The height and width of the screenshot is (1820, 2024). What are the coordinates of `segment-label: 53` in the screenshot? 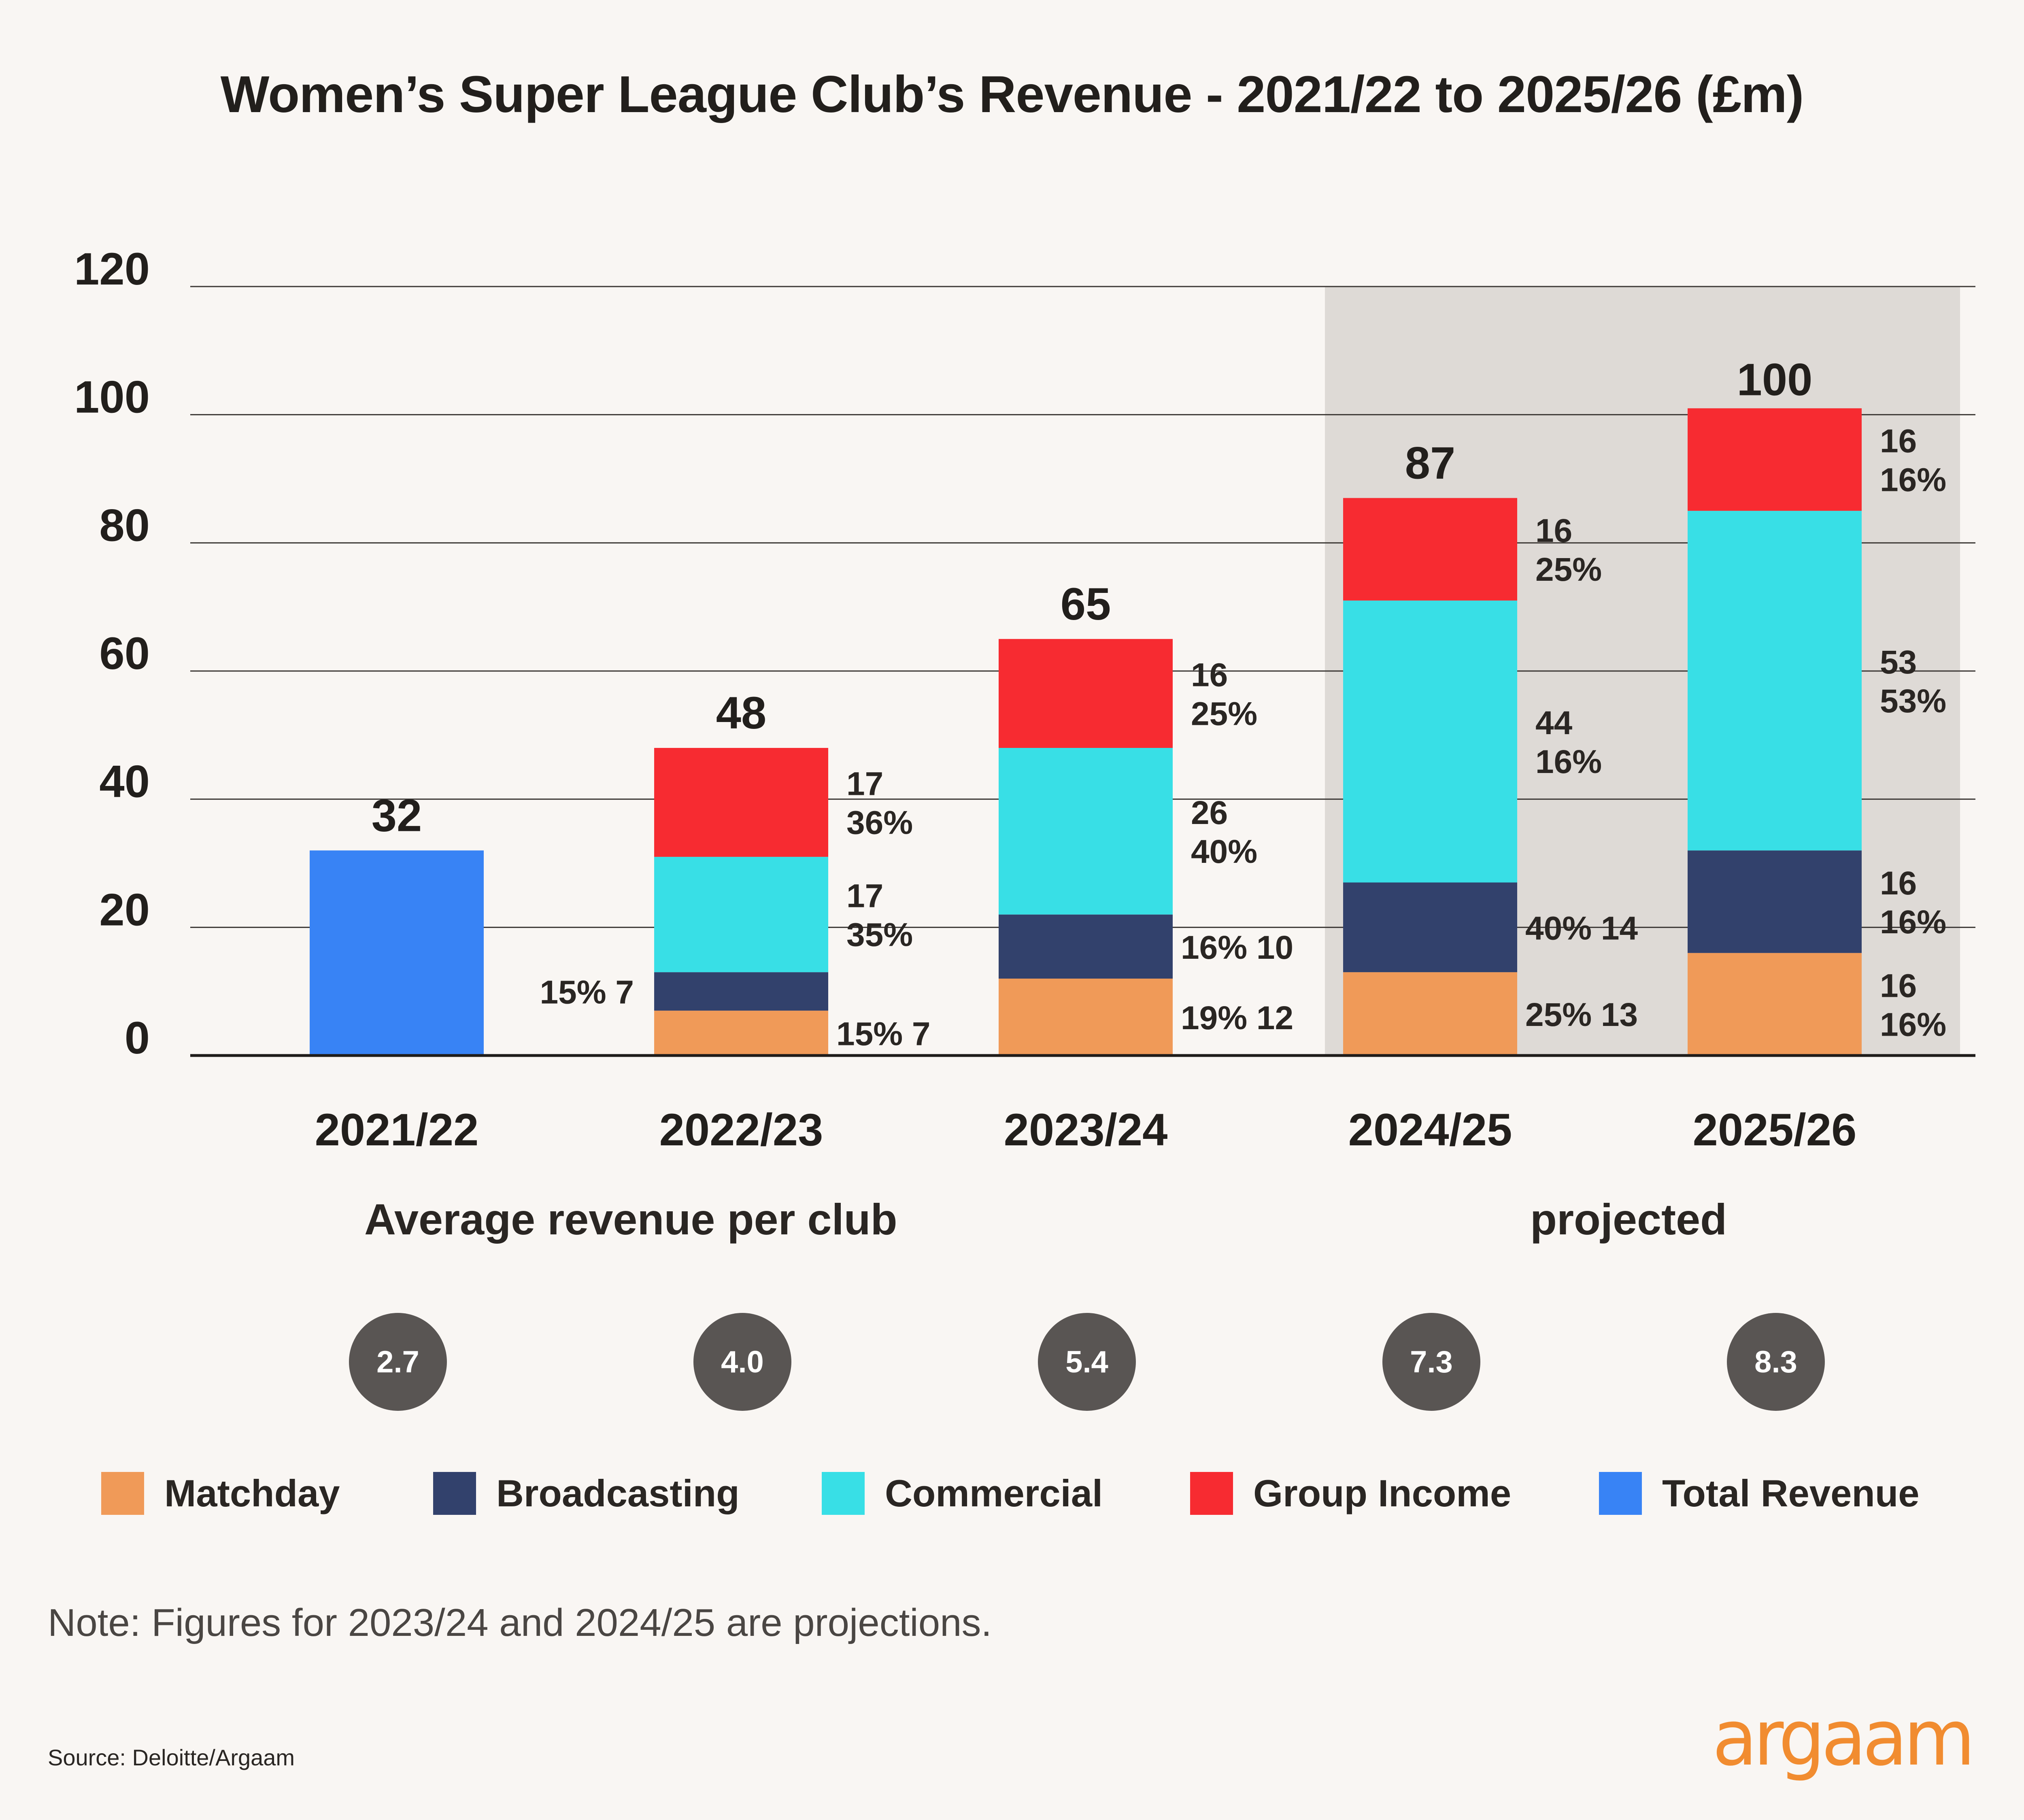 It's located at (1898, 663).